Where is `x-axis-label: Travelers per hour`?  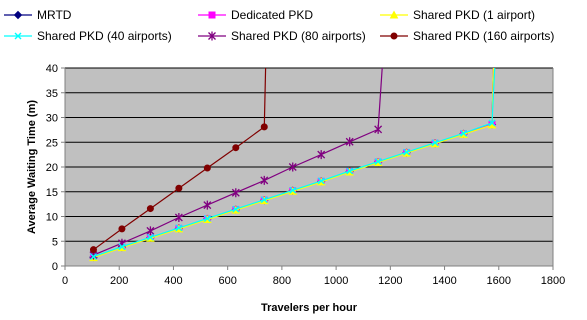 x-axis-label: Travelers per hour is located at coordinates (309, 308).